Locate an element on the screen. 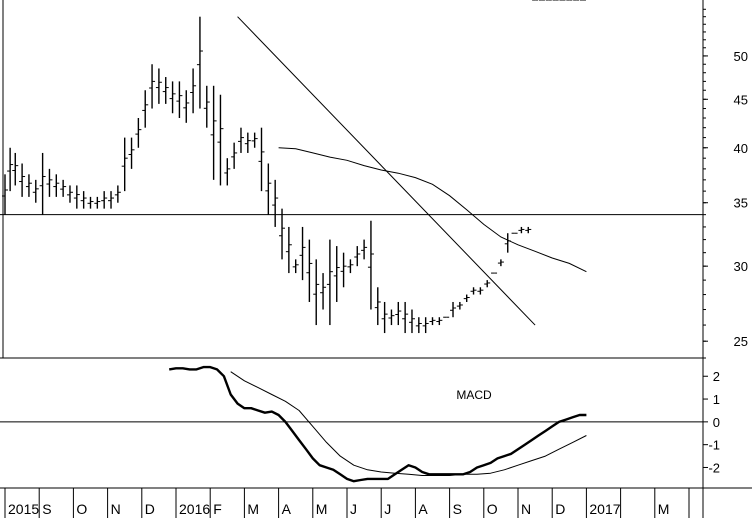 The width and height of the screenshot is (752, 518). macd-y-tick-label: 1 is located at coordinates (716, 399).